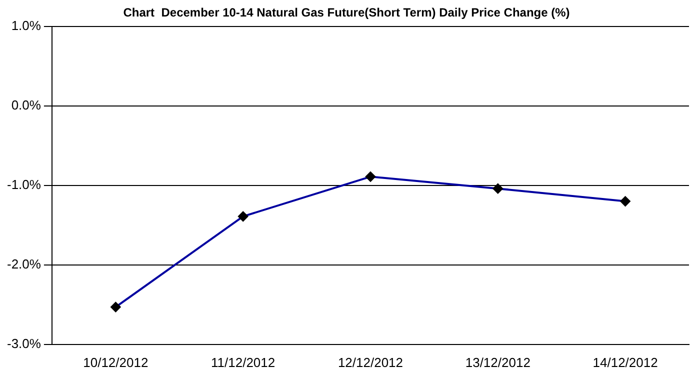  I want to click on y-tick-label: -2.0%, so click(24, 264).